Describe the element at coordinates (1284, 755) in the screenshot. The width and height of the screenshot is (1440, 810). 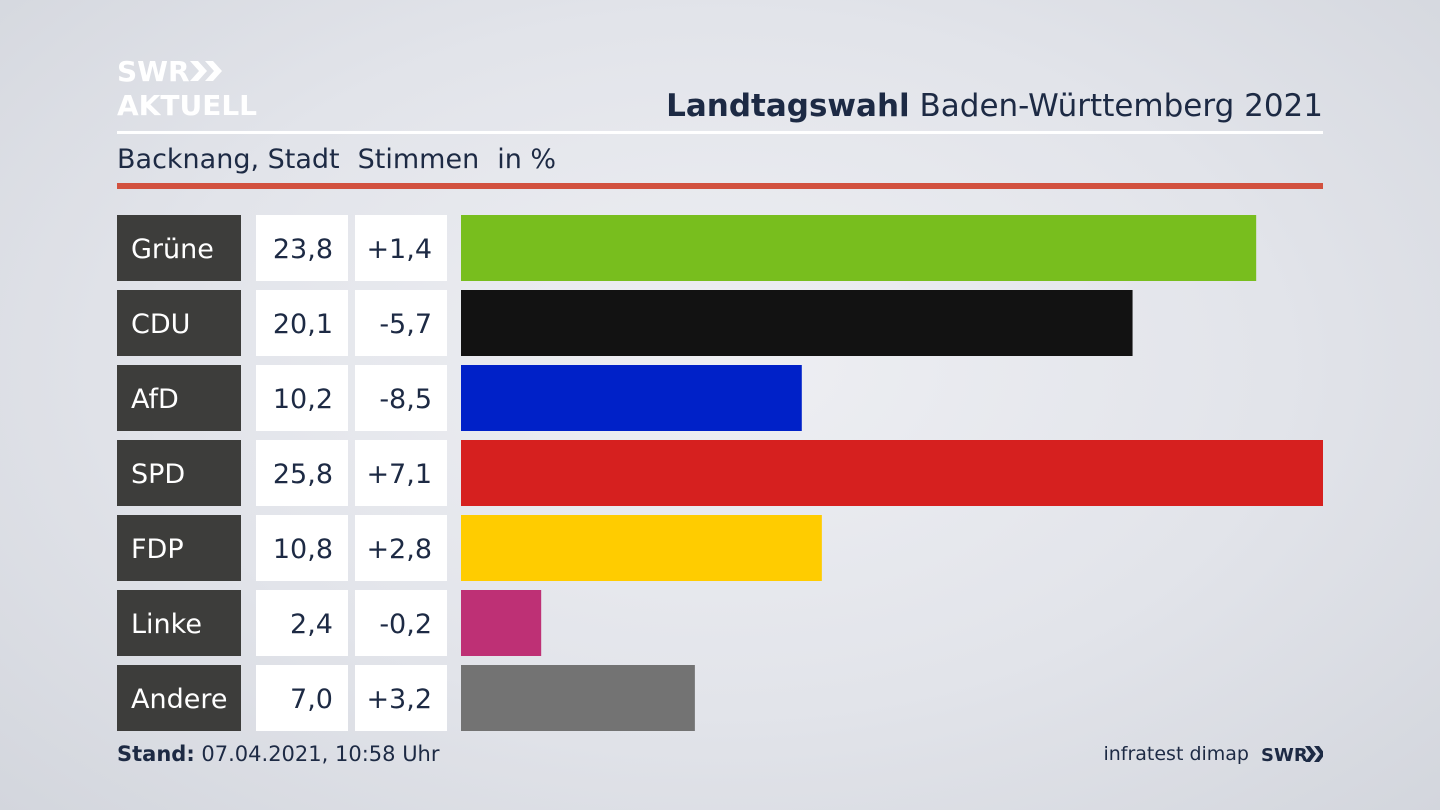
I see `broadcaster-label: SWR` at that location.